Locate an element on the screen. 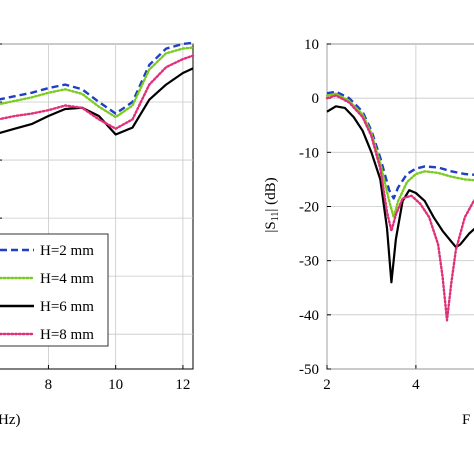 This screenshot has width=474, height=474. legend-label-1: H=4 mm is located at coordinates (67, 279).